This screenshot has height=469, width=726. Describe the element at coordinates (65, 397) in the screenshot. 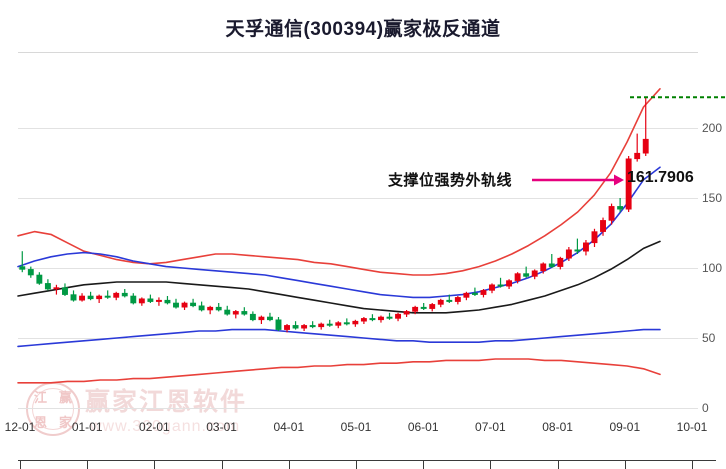

I see `seal-char-2: 赢` at that location.